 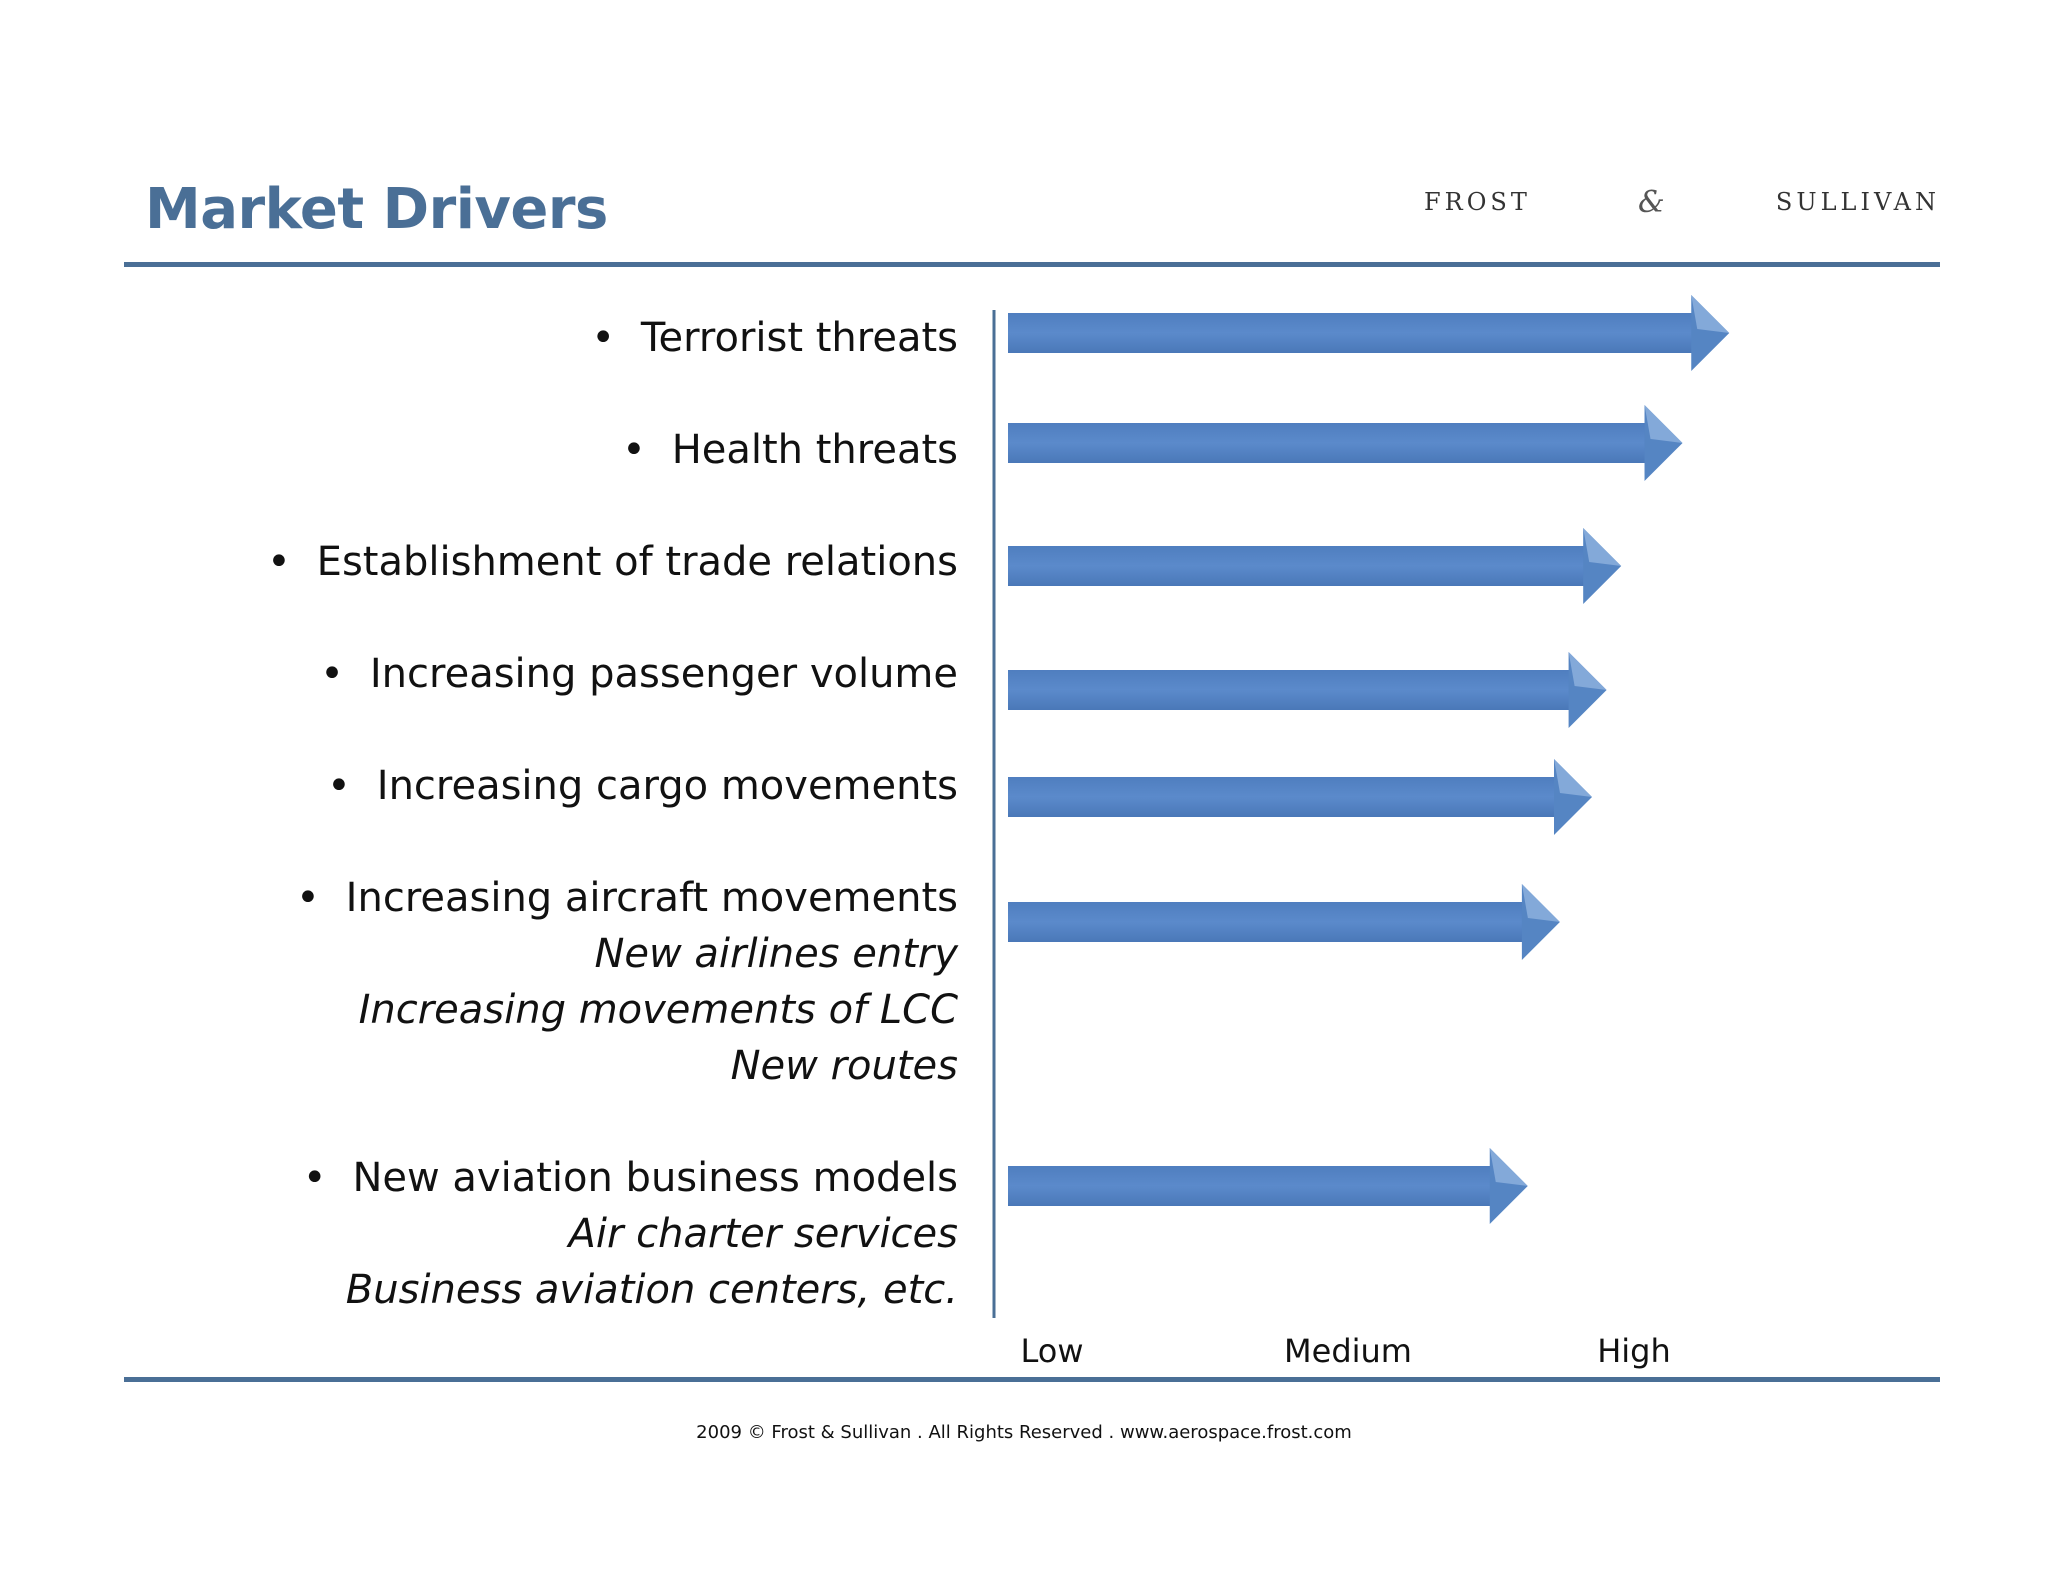 I want to click on logo-text-left: FROST, so click(x=1477, y=202).